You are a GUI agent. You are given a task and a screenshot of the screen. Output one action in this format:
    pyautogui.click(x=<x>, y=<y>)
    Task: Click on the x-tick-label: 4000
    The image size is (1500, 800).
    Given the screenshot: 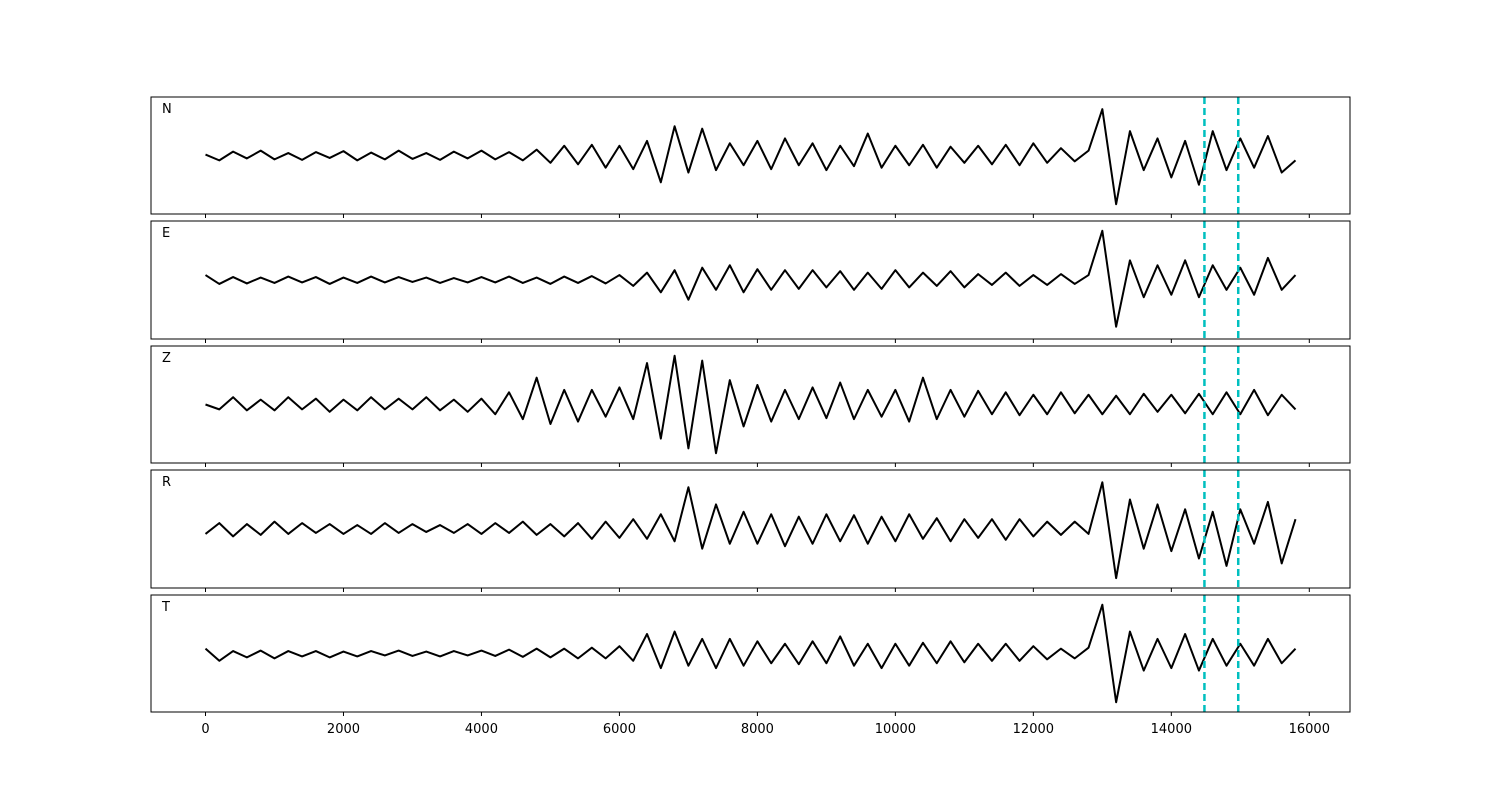 What is the action you would take?
    pyautogui.click(x=481, y=729)
    